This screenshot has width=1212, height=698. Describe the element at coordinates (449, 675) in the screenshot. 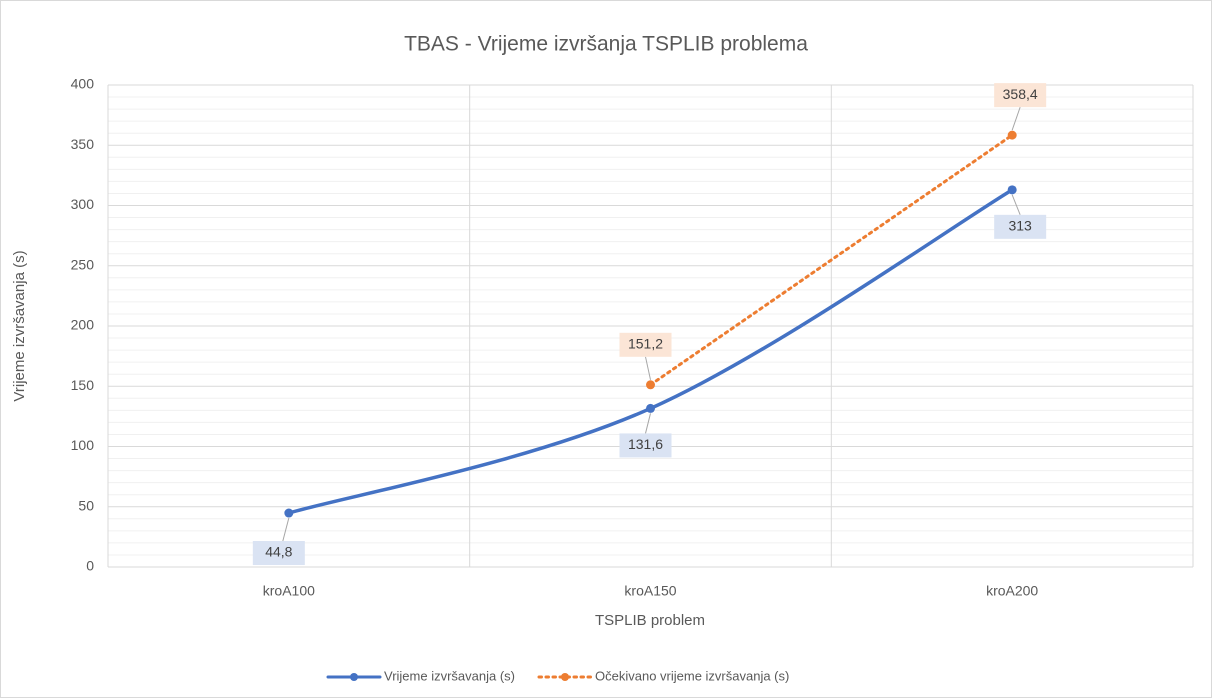

I see `legend-label: Vrijeme izvršavanja (s)` at that location.